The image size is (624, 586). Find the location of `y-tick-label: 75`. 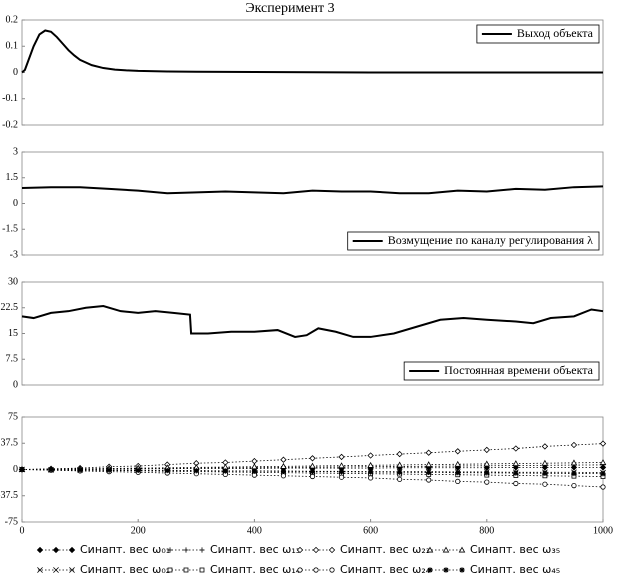

y-tick-label: 75 is located at coordinates (13, 416).